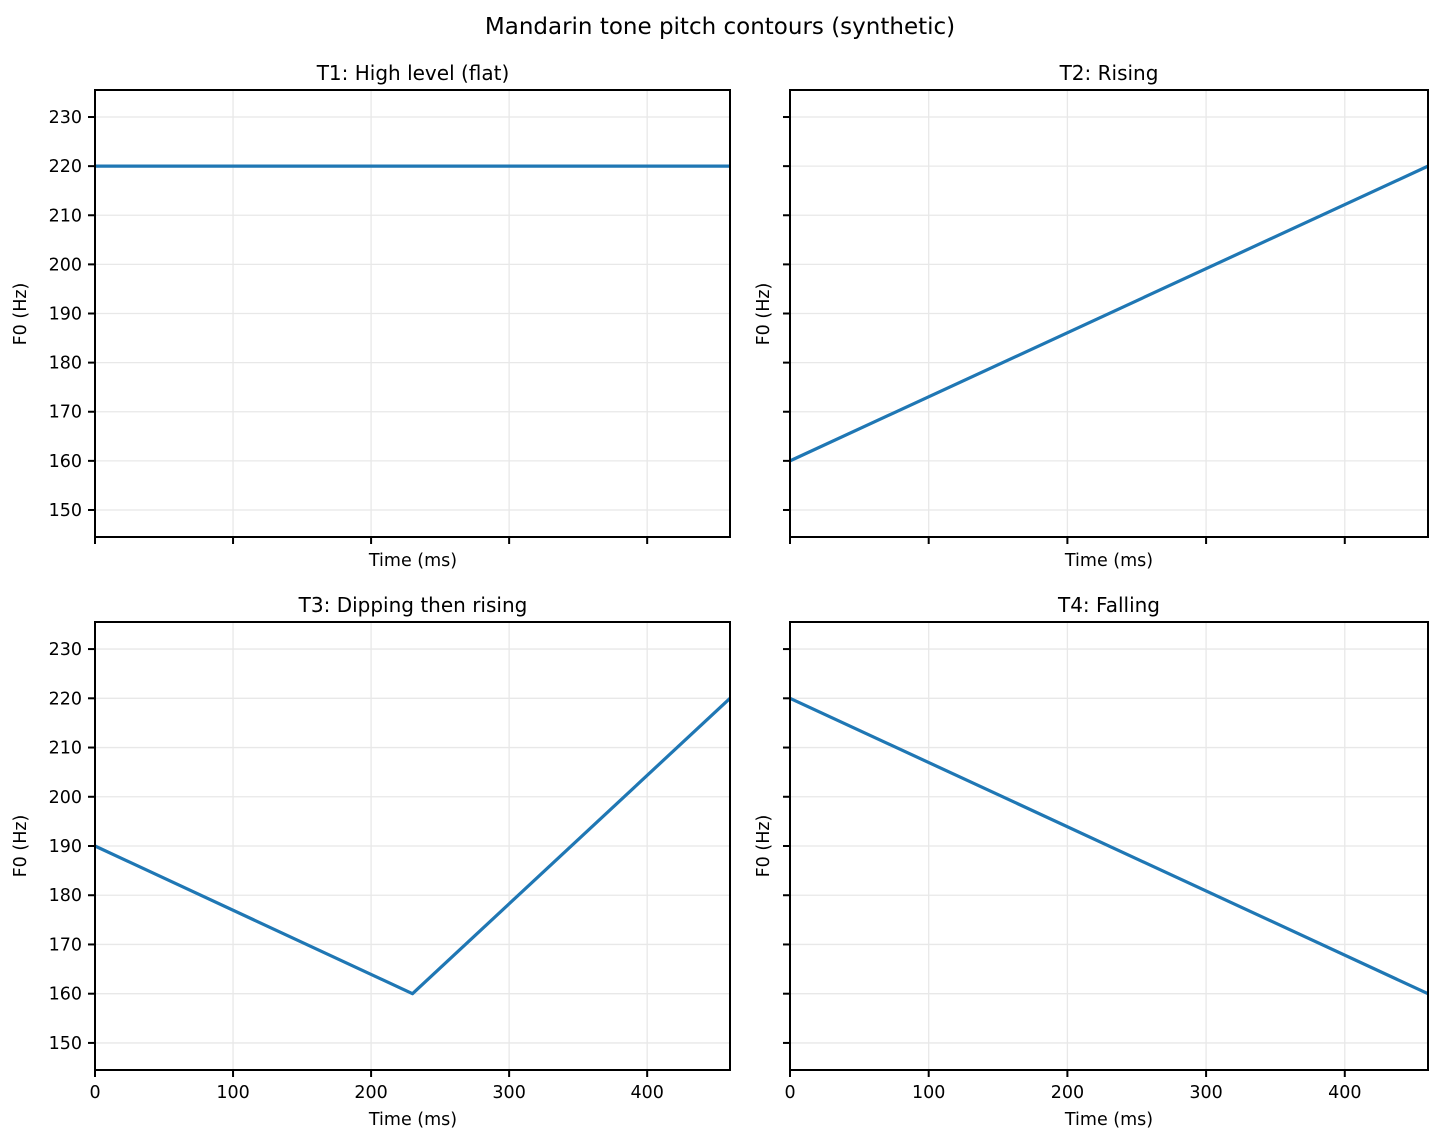  What do you see at coordinates (413, 73) in the screenshot?
I see `subplot-title-t1: T1: High level (flat)` at bounding box center [413, 73].